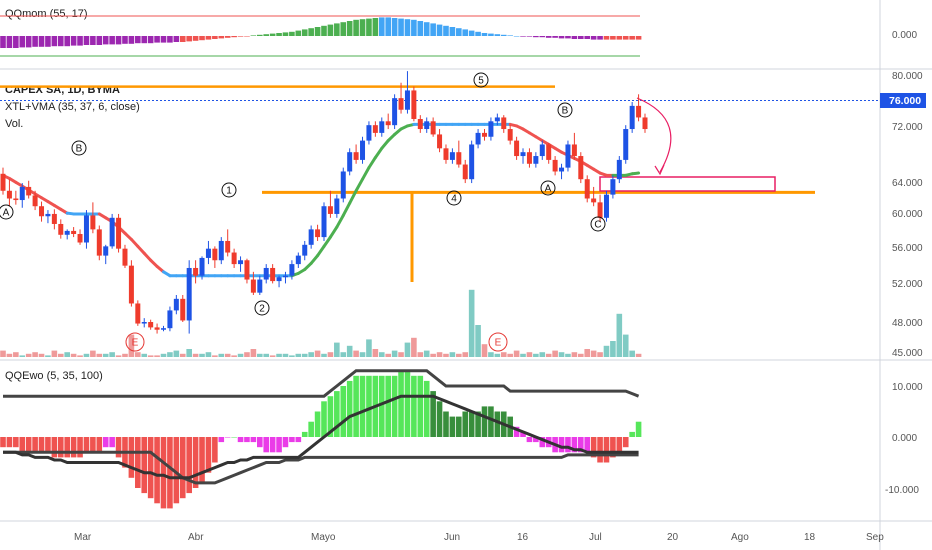  I want to click on x-tick-jul: Jul, so click(595, 537).